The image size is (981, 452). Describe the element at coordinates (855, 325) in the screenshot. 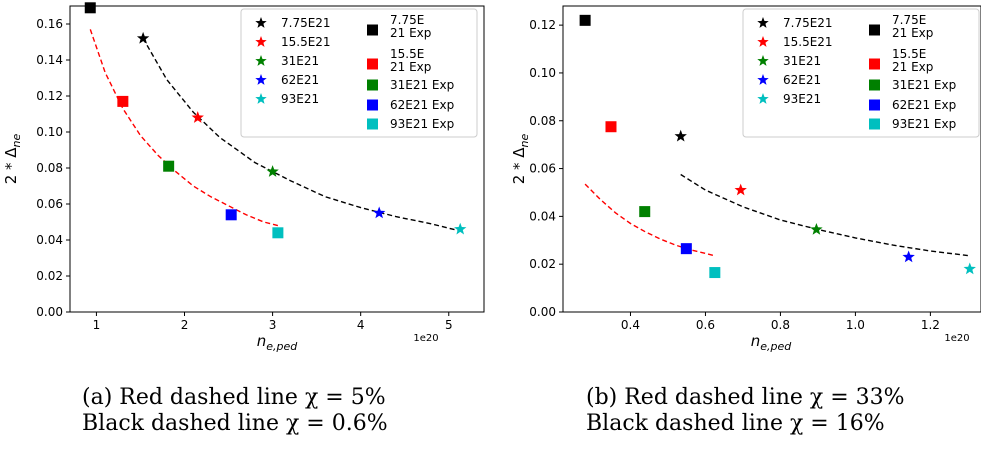

I see `x-tick-label: 1.0` at that location.